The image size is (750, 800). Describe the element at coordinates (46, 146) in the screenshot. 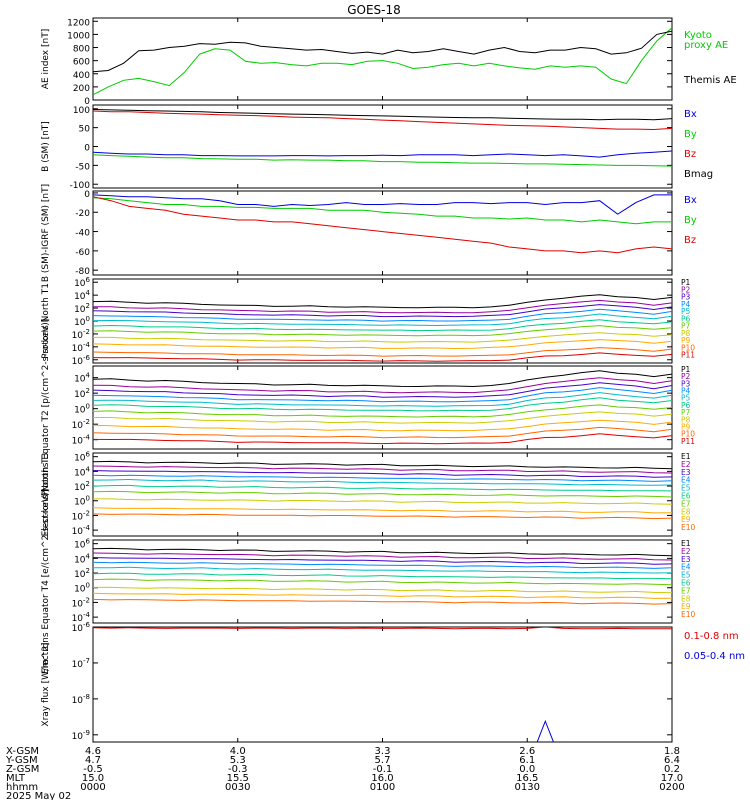

I see `y-axis-label: B (SM) [nT]` at that location.